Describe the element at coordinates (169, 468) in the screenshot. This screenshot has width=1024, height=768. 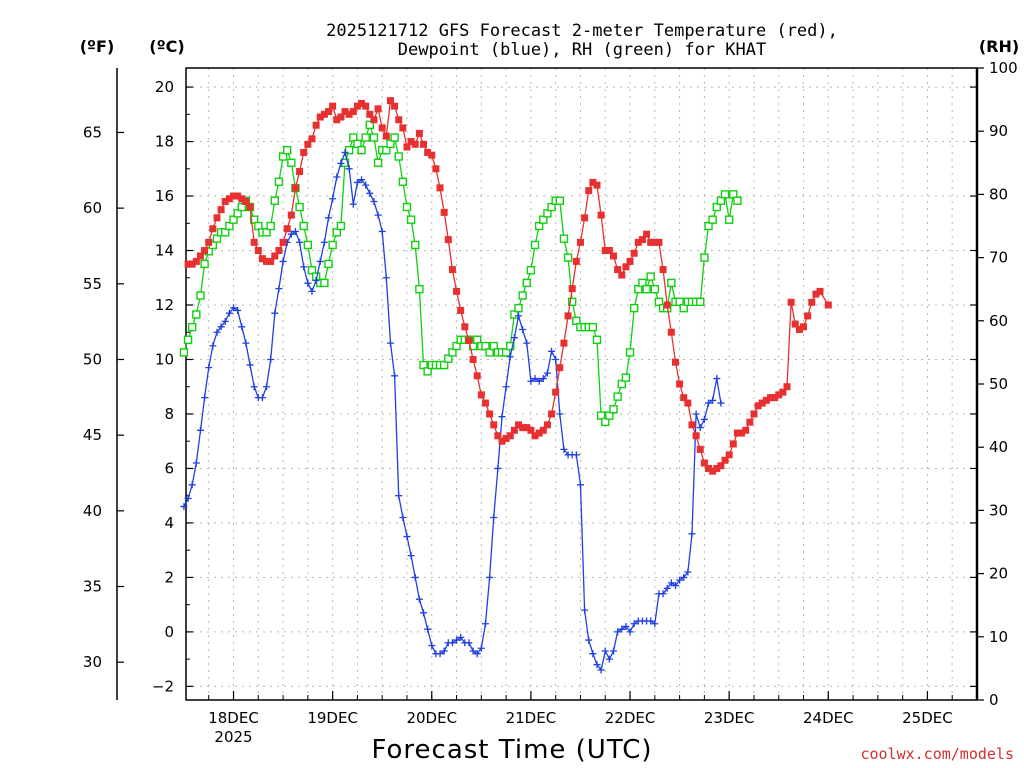
I see `celsius-tick-label: 6` at that location.